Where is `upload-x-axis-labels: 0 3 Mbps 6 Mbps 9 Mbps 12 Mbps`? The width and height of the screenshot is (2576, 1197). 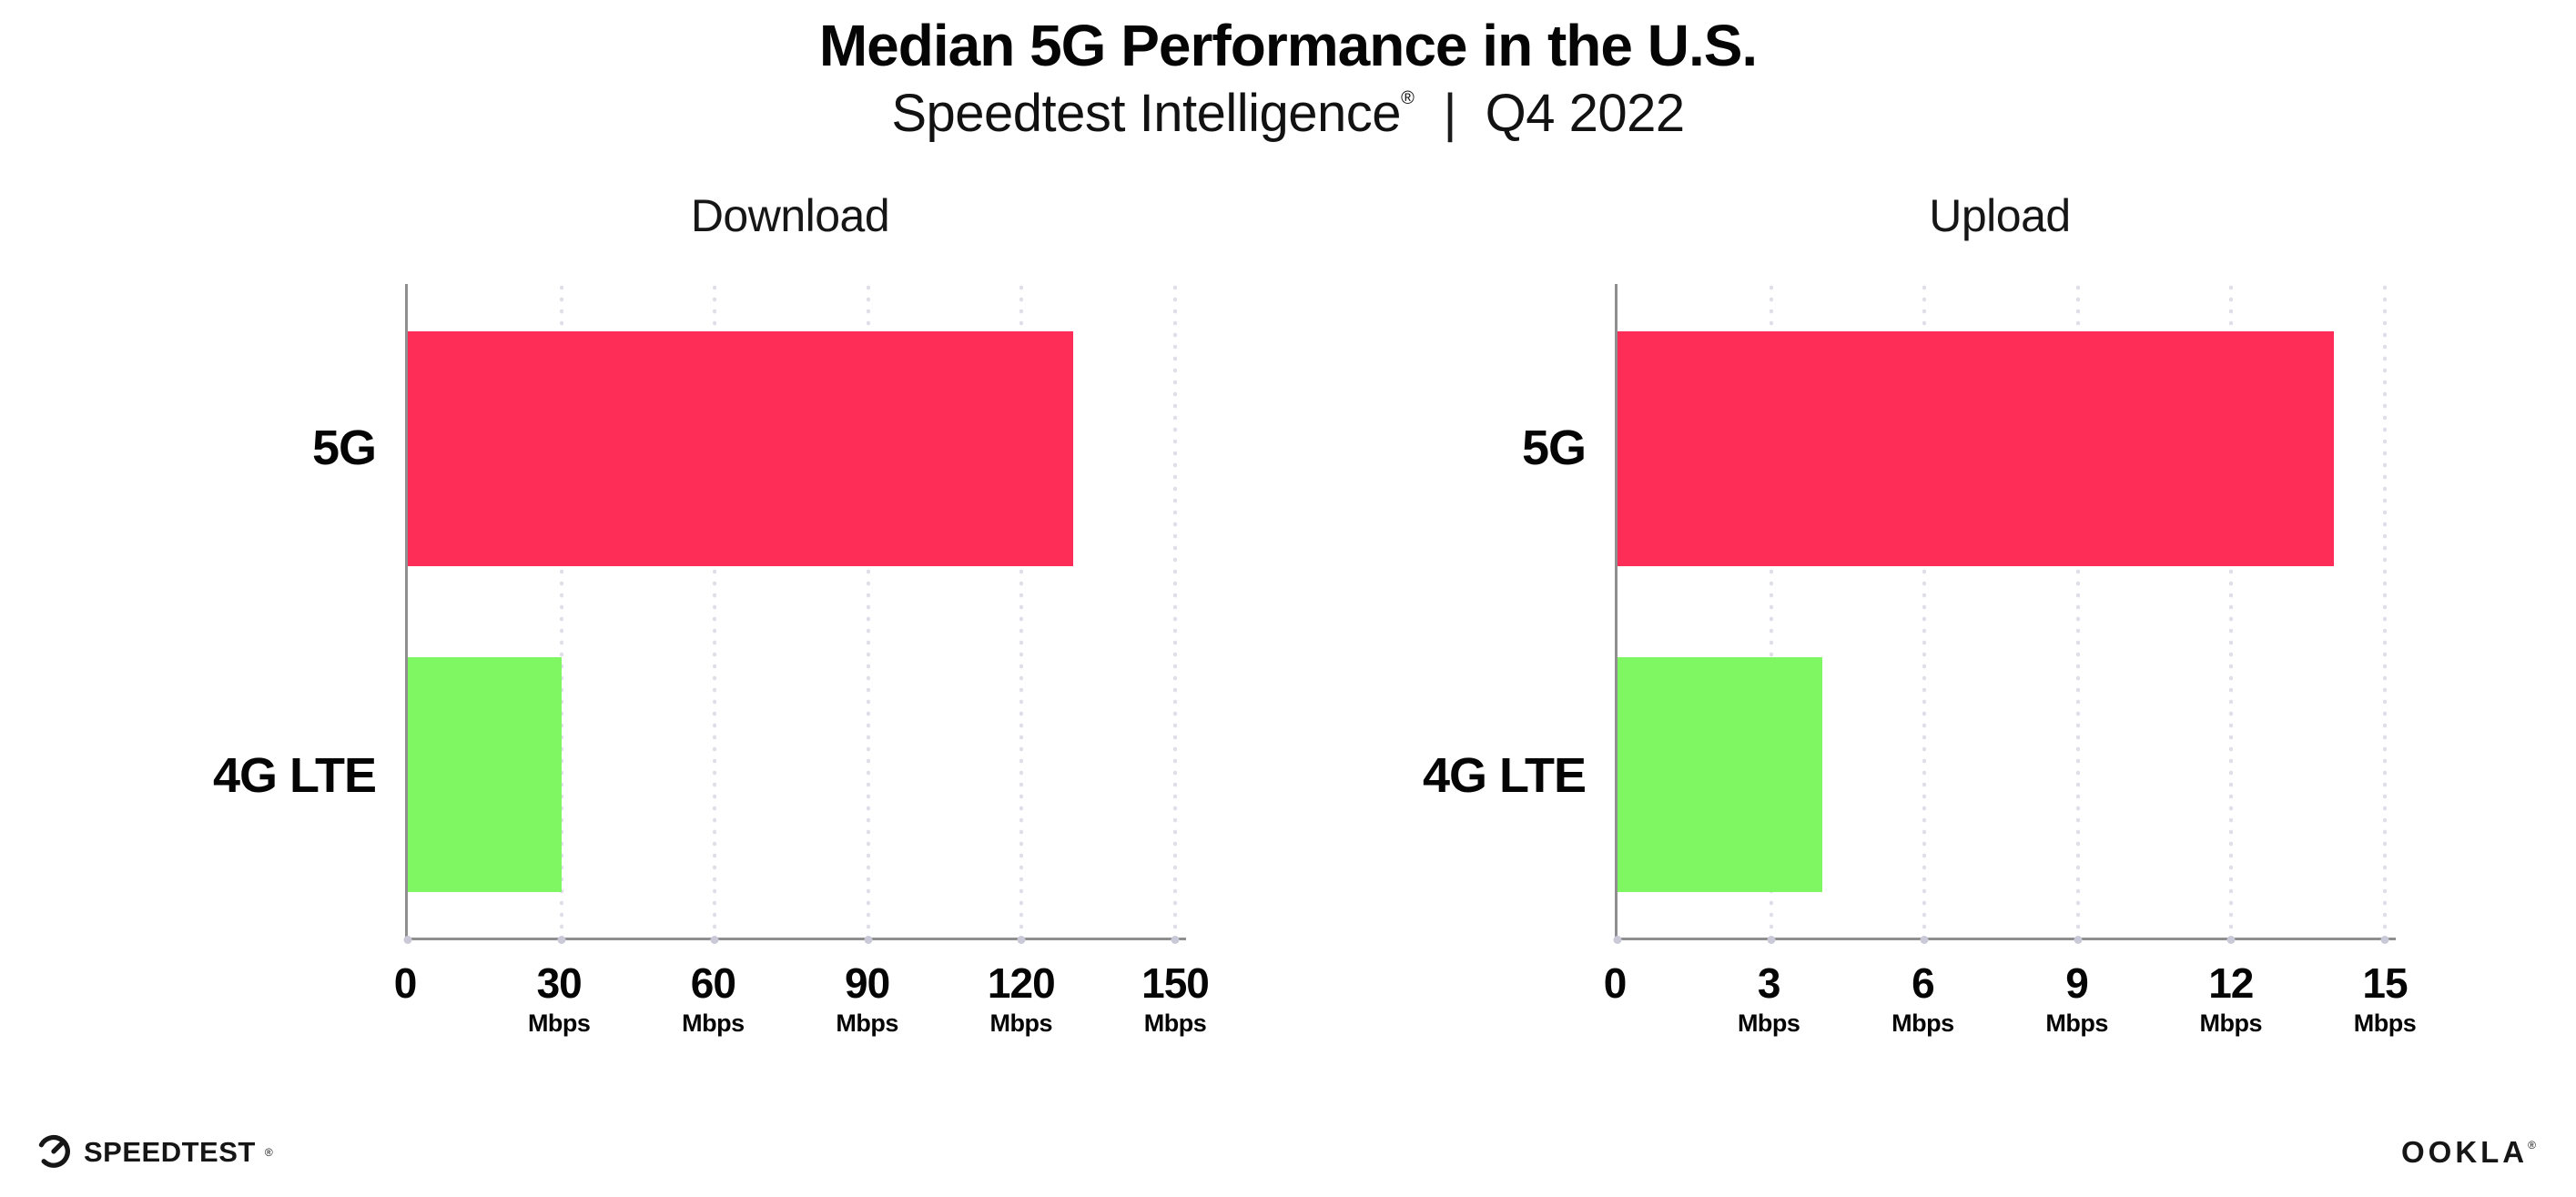
upload-x-axis-labels: 0 3 Mbps 6 Mbps 9 Mbps 12 Mbps is located at coordinates (2010, 1030).